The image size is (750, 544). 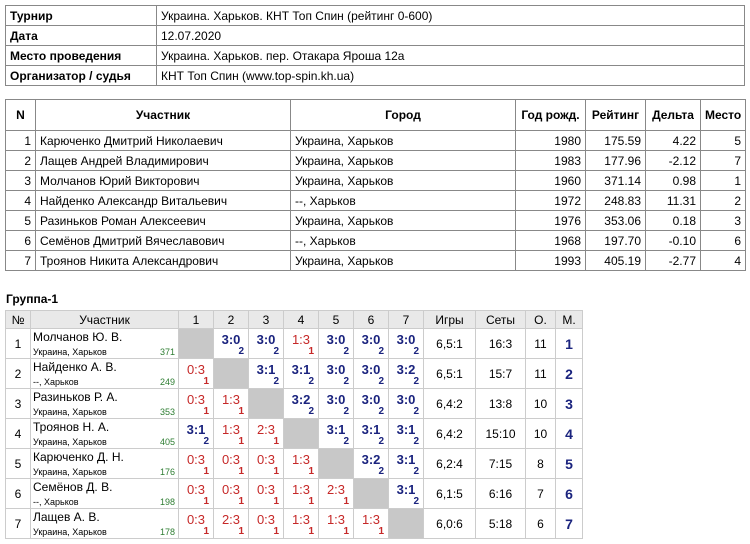 I want to click on game-score: 3:2, so click(x=371, y=459).